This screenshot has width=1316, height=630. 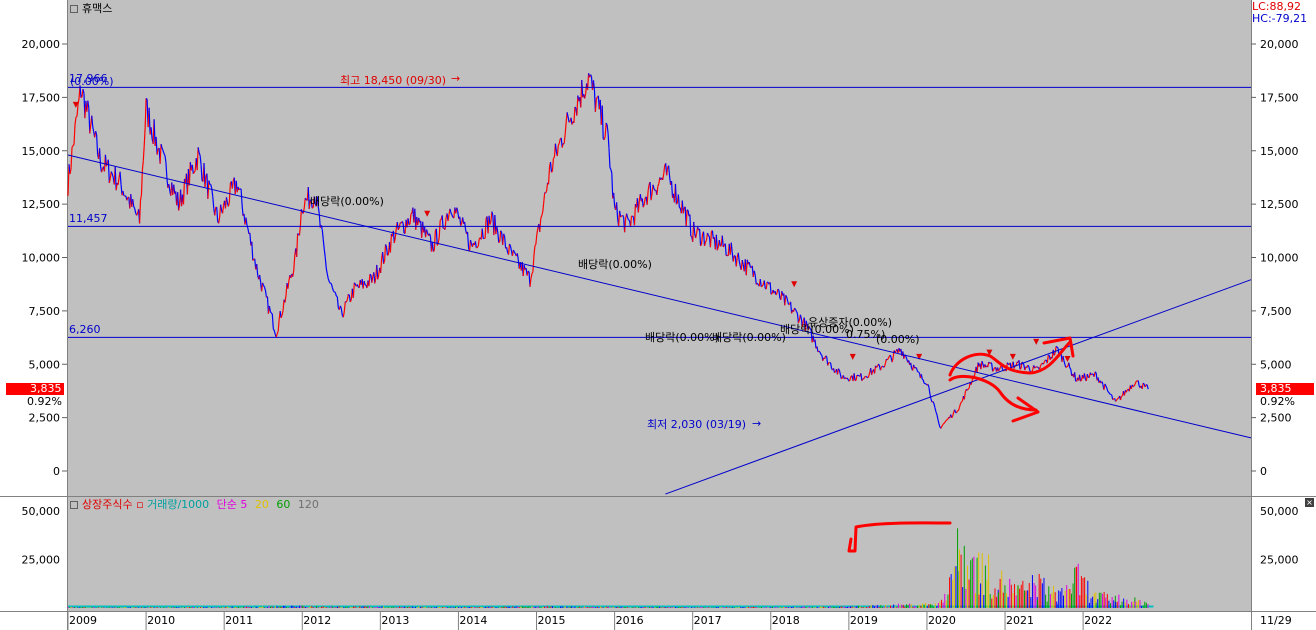 I want to click on volume-legend: 상장주식수 ▫ 거래량/1000 단순 5 20 60 120, so click(x=194, y=505).